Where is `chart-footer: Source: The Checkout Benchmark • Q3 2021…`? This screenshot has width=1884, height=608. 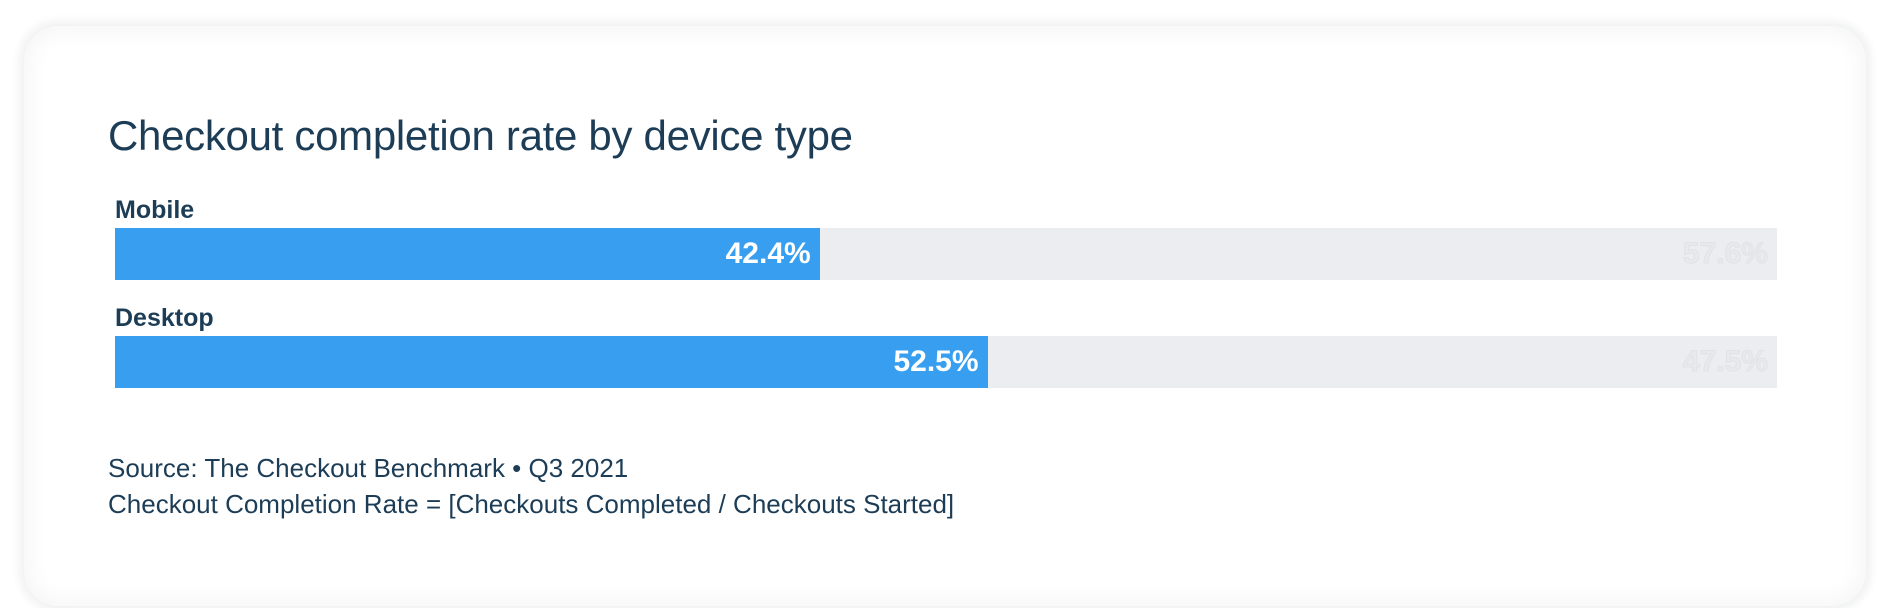 chart-footer: Source: The Checkout Benchmark • Q3 2021… is located at coordinates (531, 486).